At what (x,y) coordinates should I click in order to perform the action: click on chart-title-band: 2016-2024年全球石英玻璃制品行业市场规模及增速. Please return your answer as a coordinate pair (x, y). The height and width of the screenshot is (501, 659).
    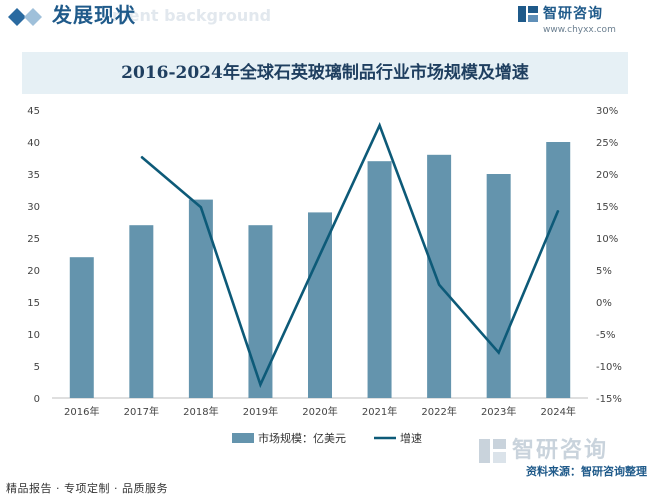
    Looking at the image, I should click on (325, 73).